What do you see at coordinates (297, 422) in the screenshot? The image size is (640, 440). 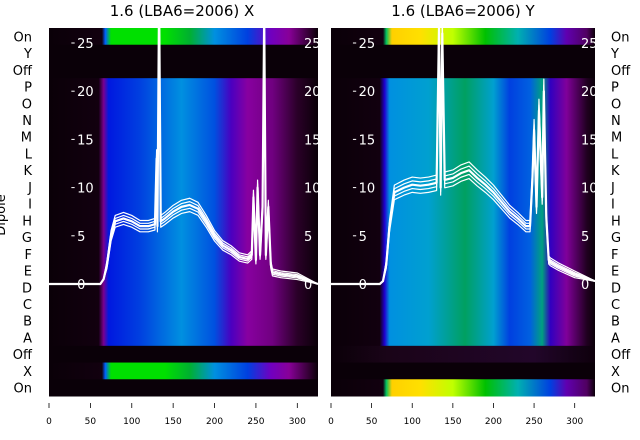 I see `x-tick-label: 300` at bounding box center [297, 422].